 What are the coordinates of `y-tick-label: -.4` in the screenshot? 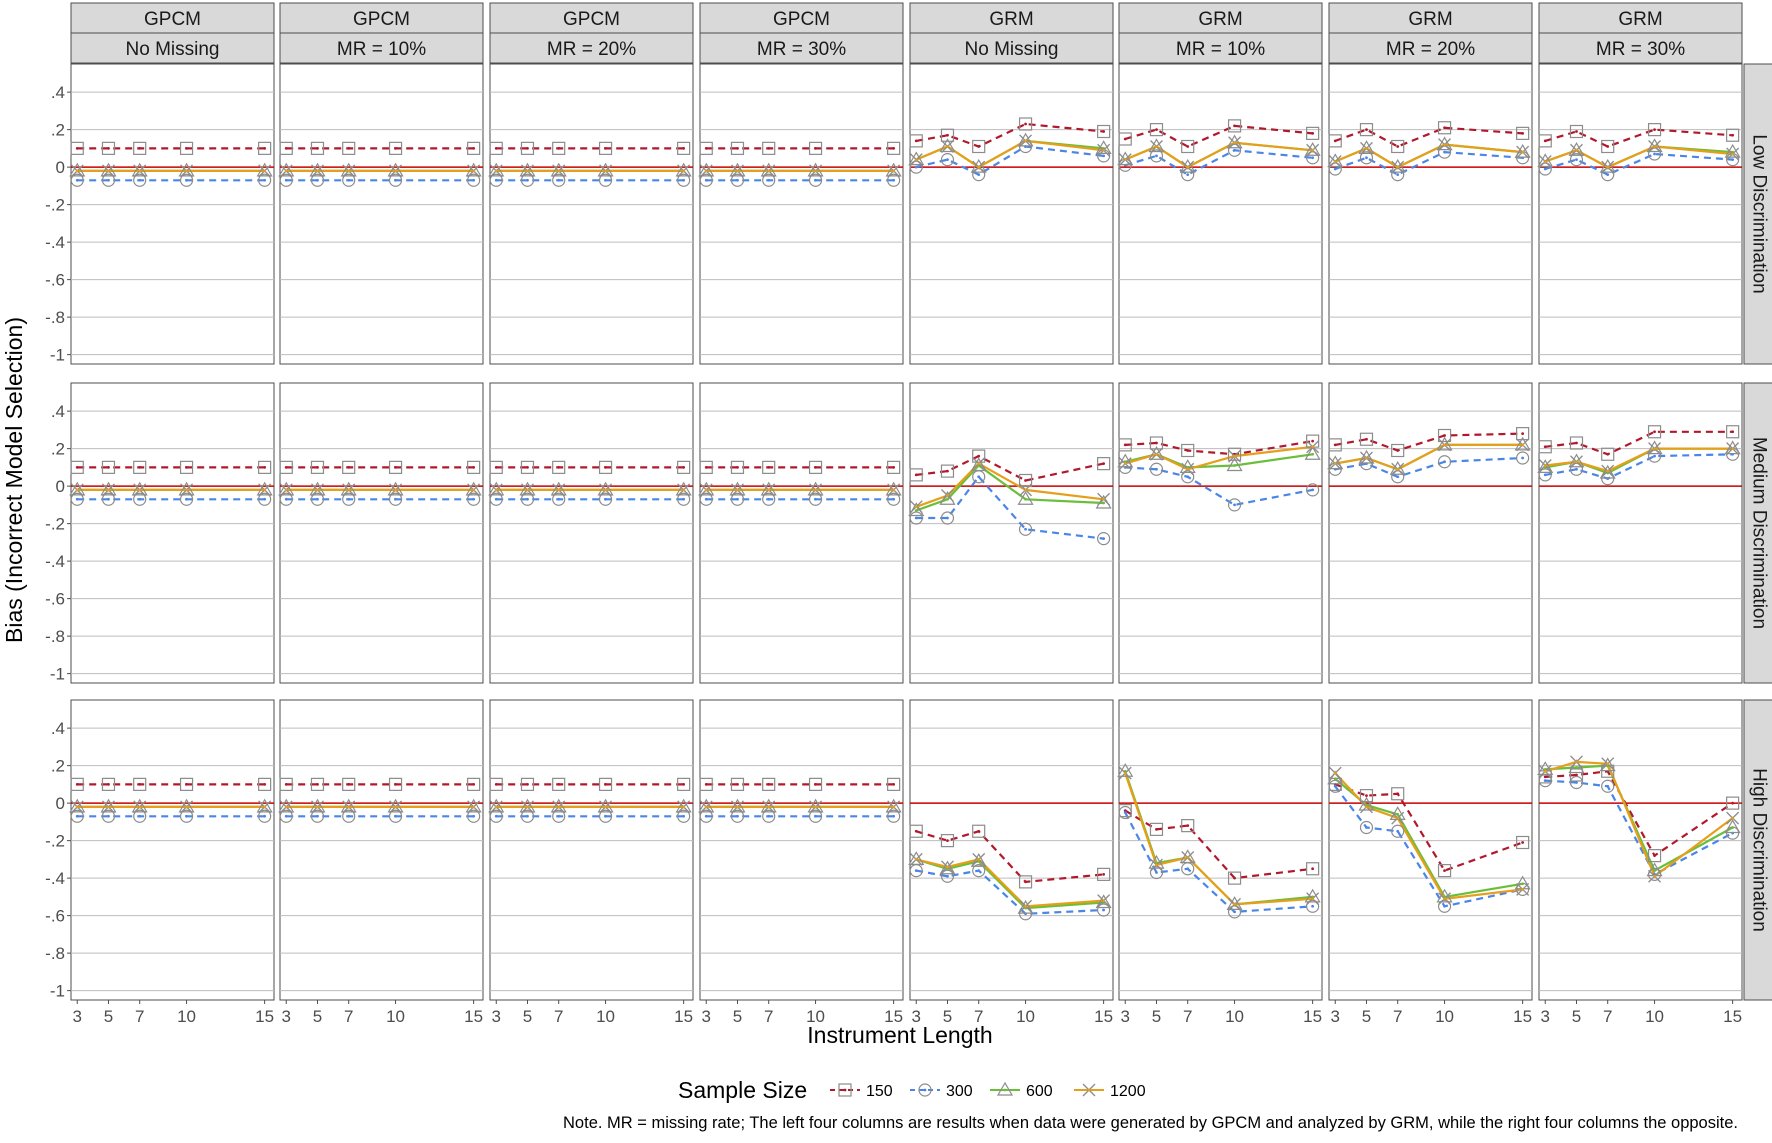 It's located at (55, 242).